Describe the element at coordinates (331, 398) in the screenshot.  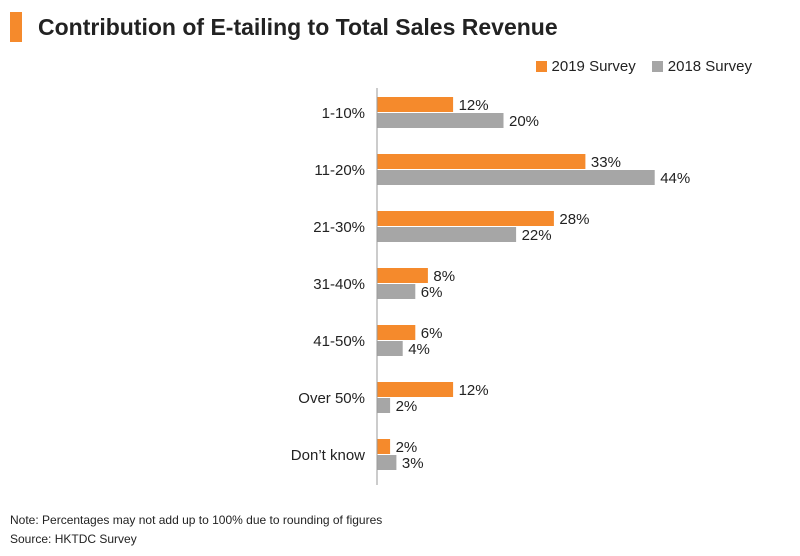
I see `category-label: Over 50%` at that location.